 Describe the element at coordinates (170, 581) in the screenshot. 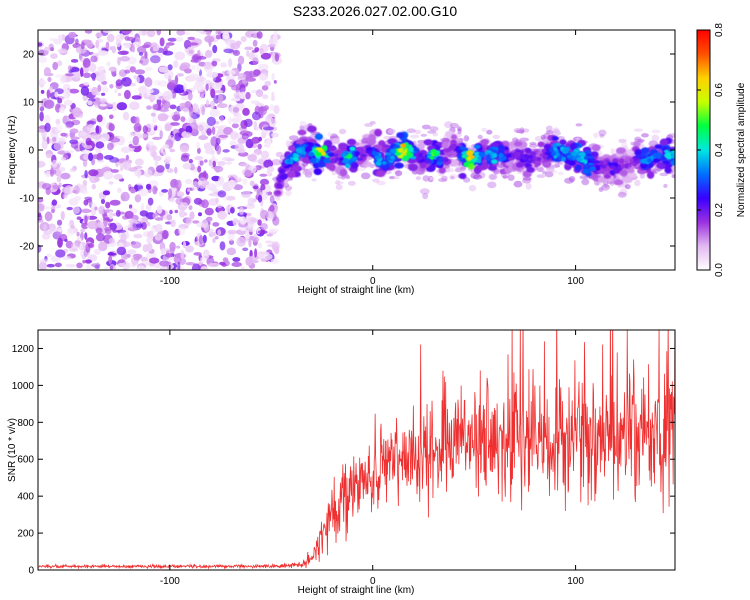

I see `snr-xtick-label: -100` at that location.